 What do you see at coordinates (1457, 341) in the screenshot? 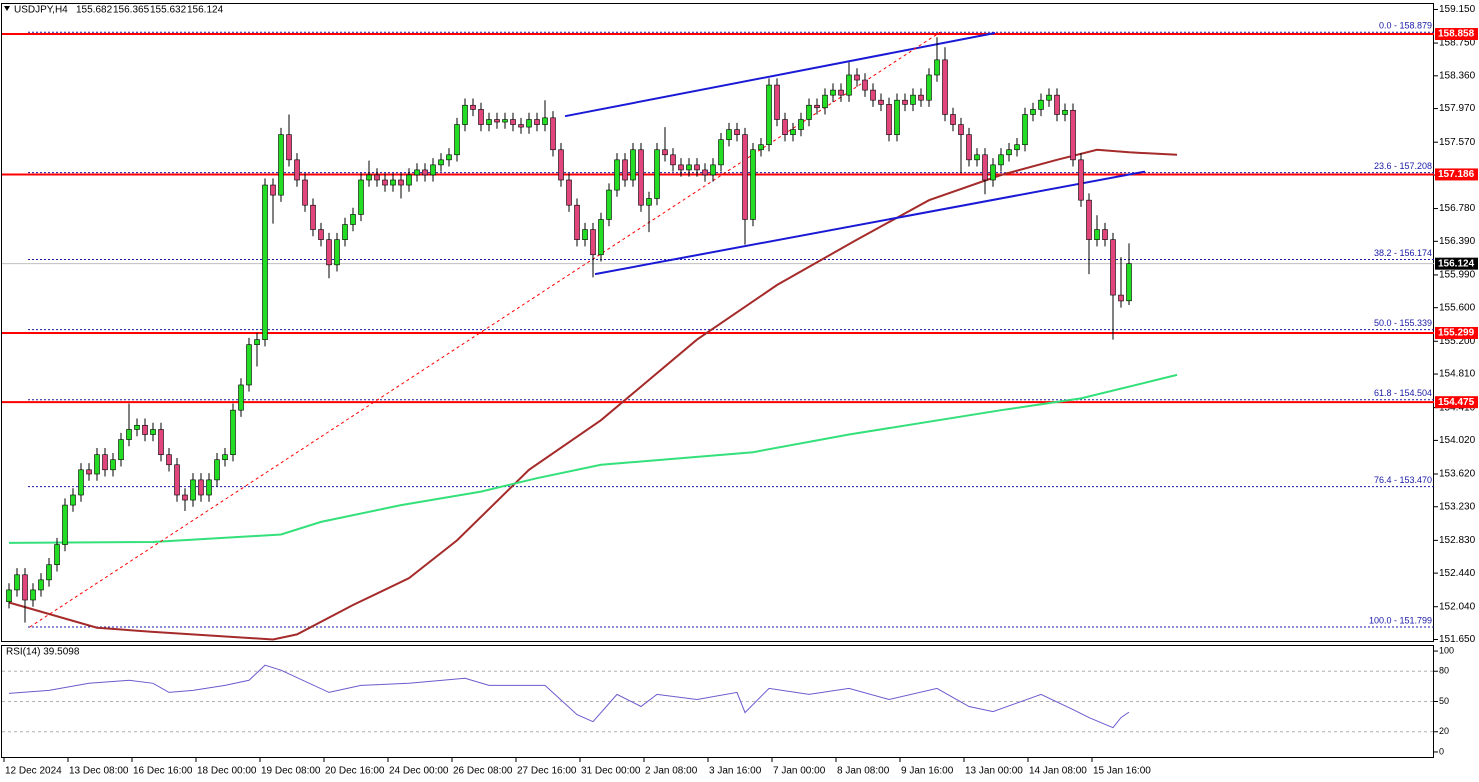
I see `y-tick-label: 155.200` at bounding box center [1457, 341].